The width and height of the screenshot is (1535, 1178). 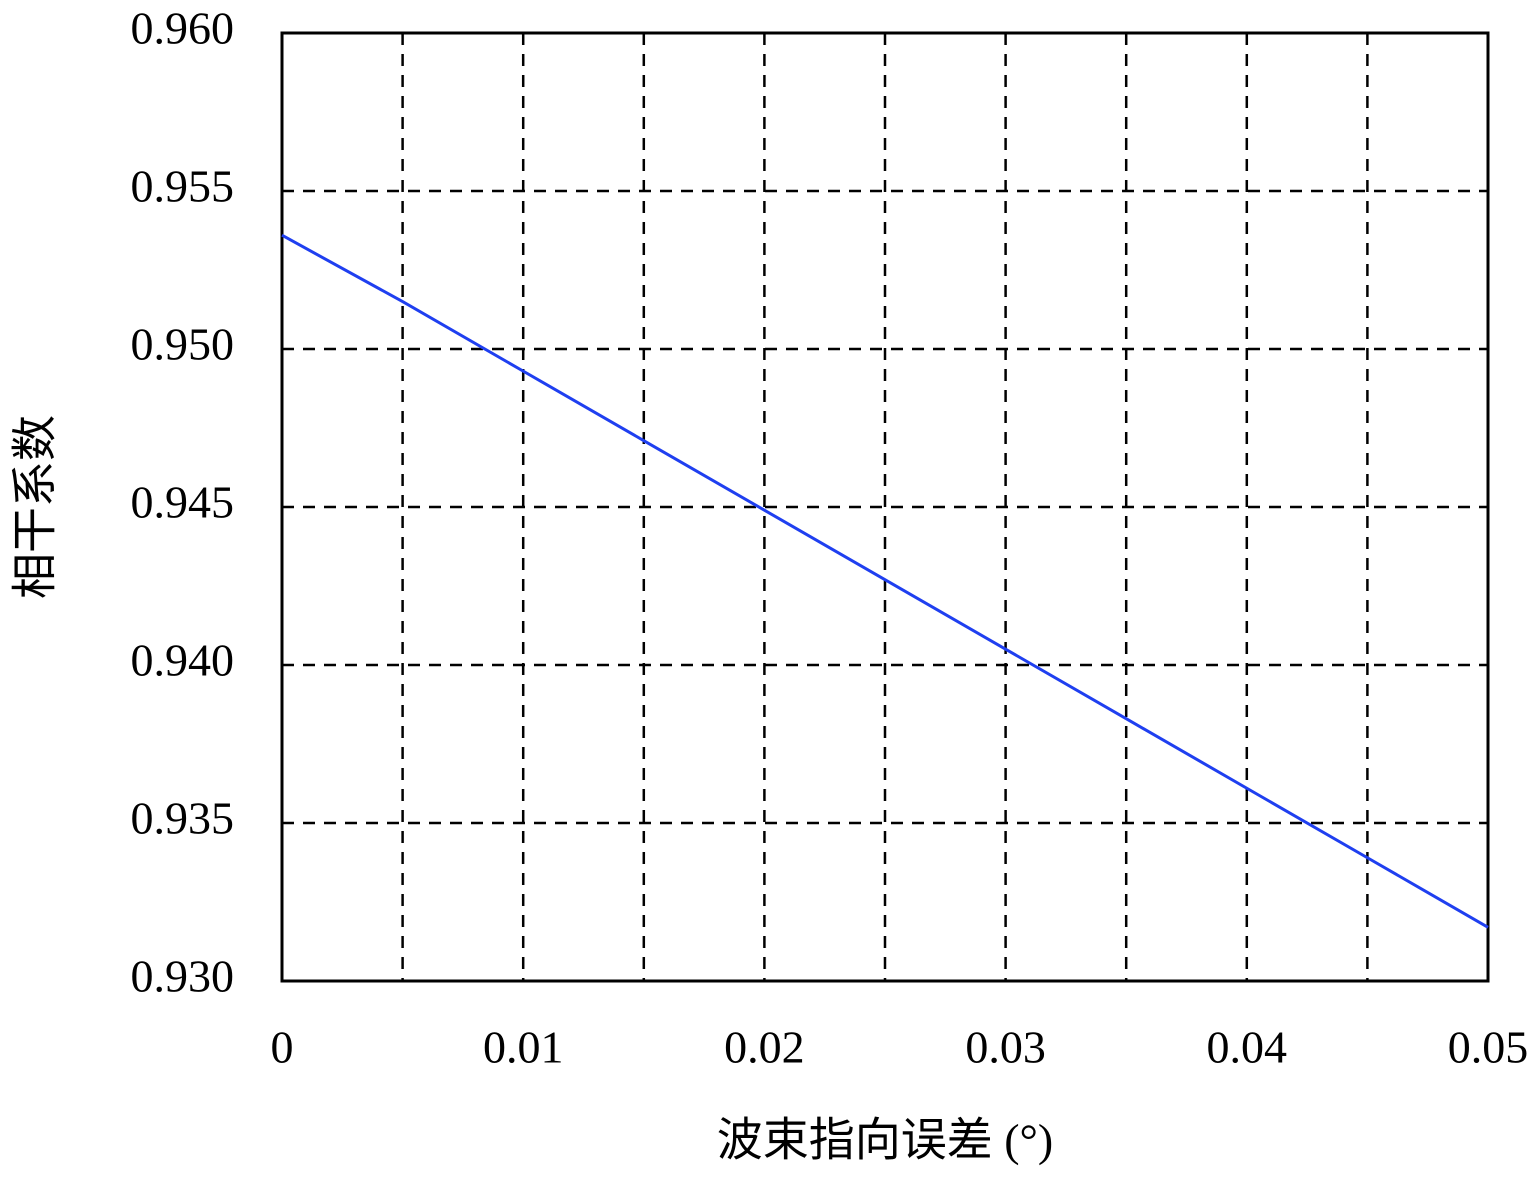 What do you see at coordinates (885, 1140) in the screenshot?
I see `x-axis-label: 波束指向误差 (°)` at bounding box center [885, 1140].